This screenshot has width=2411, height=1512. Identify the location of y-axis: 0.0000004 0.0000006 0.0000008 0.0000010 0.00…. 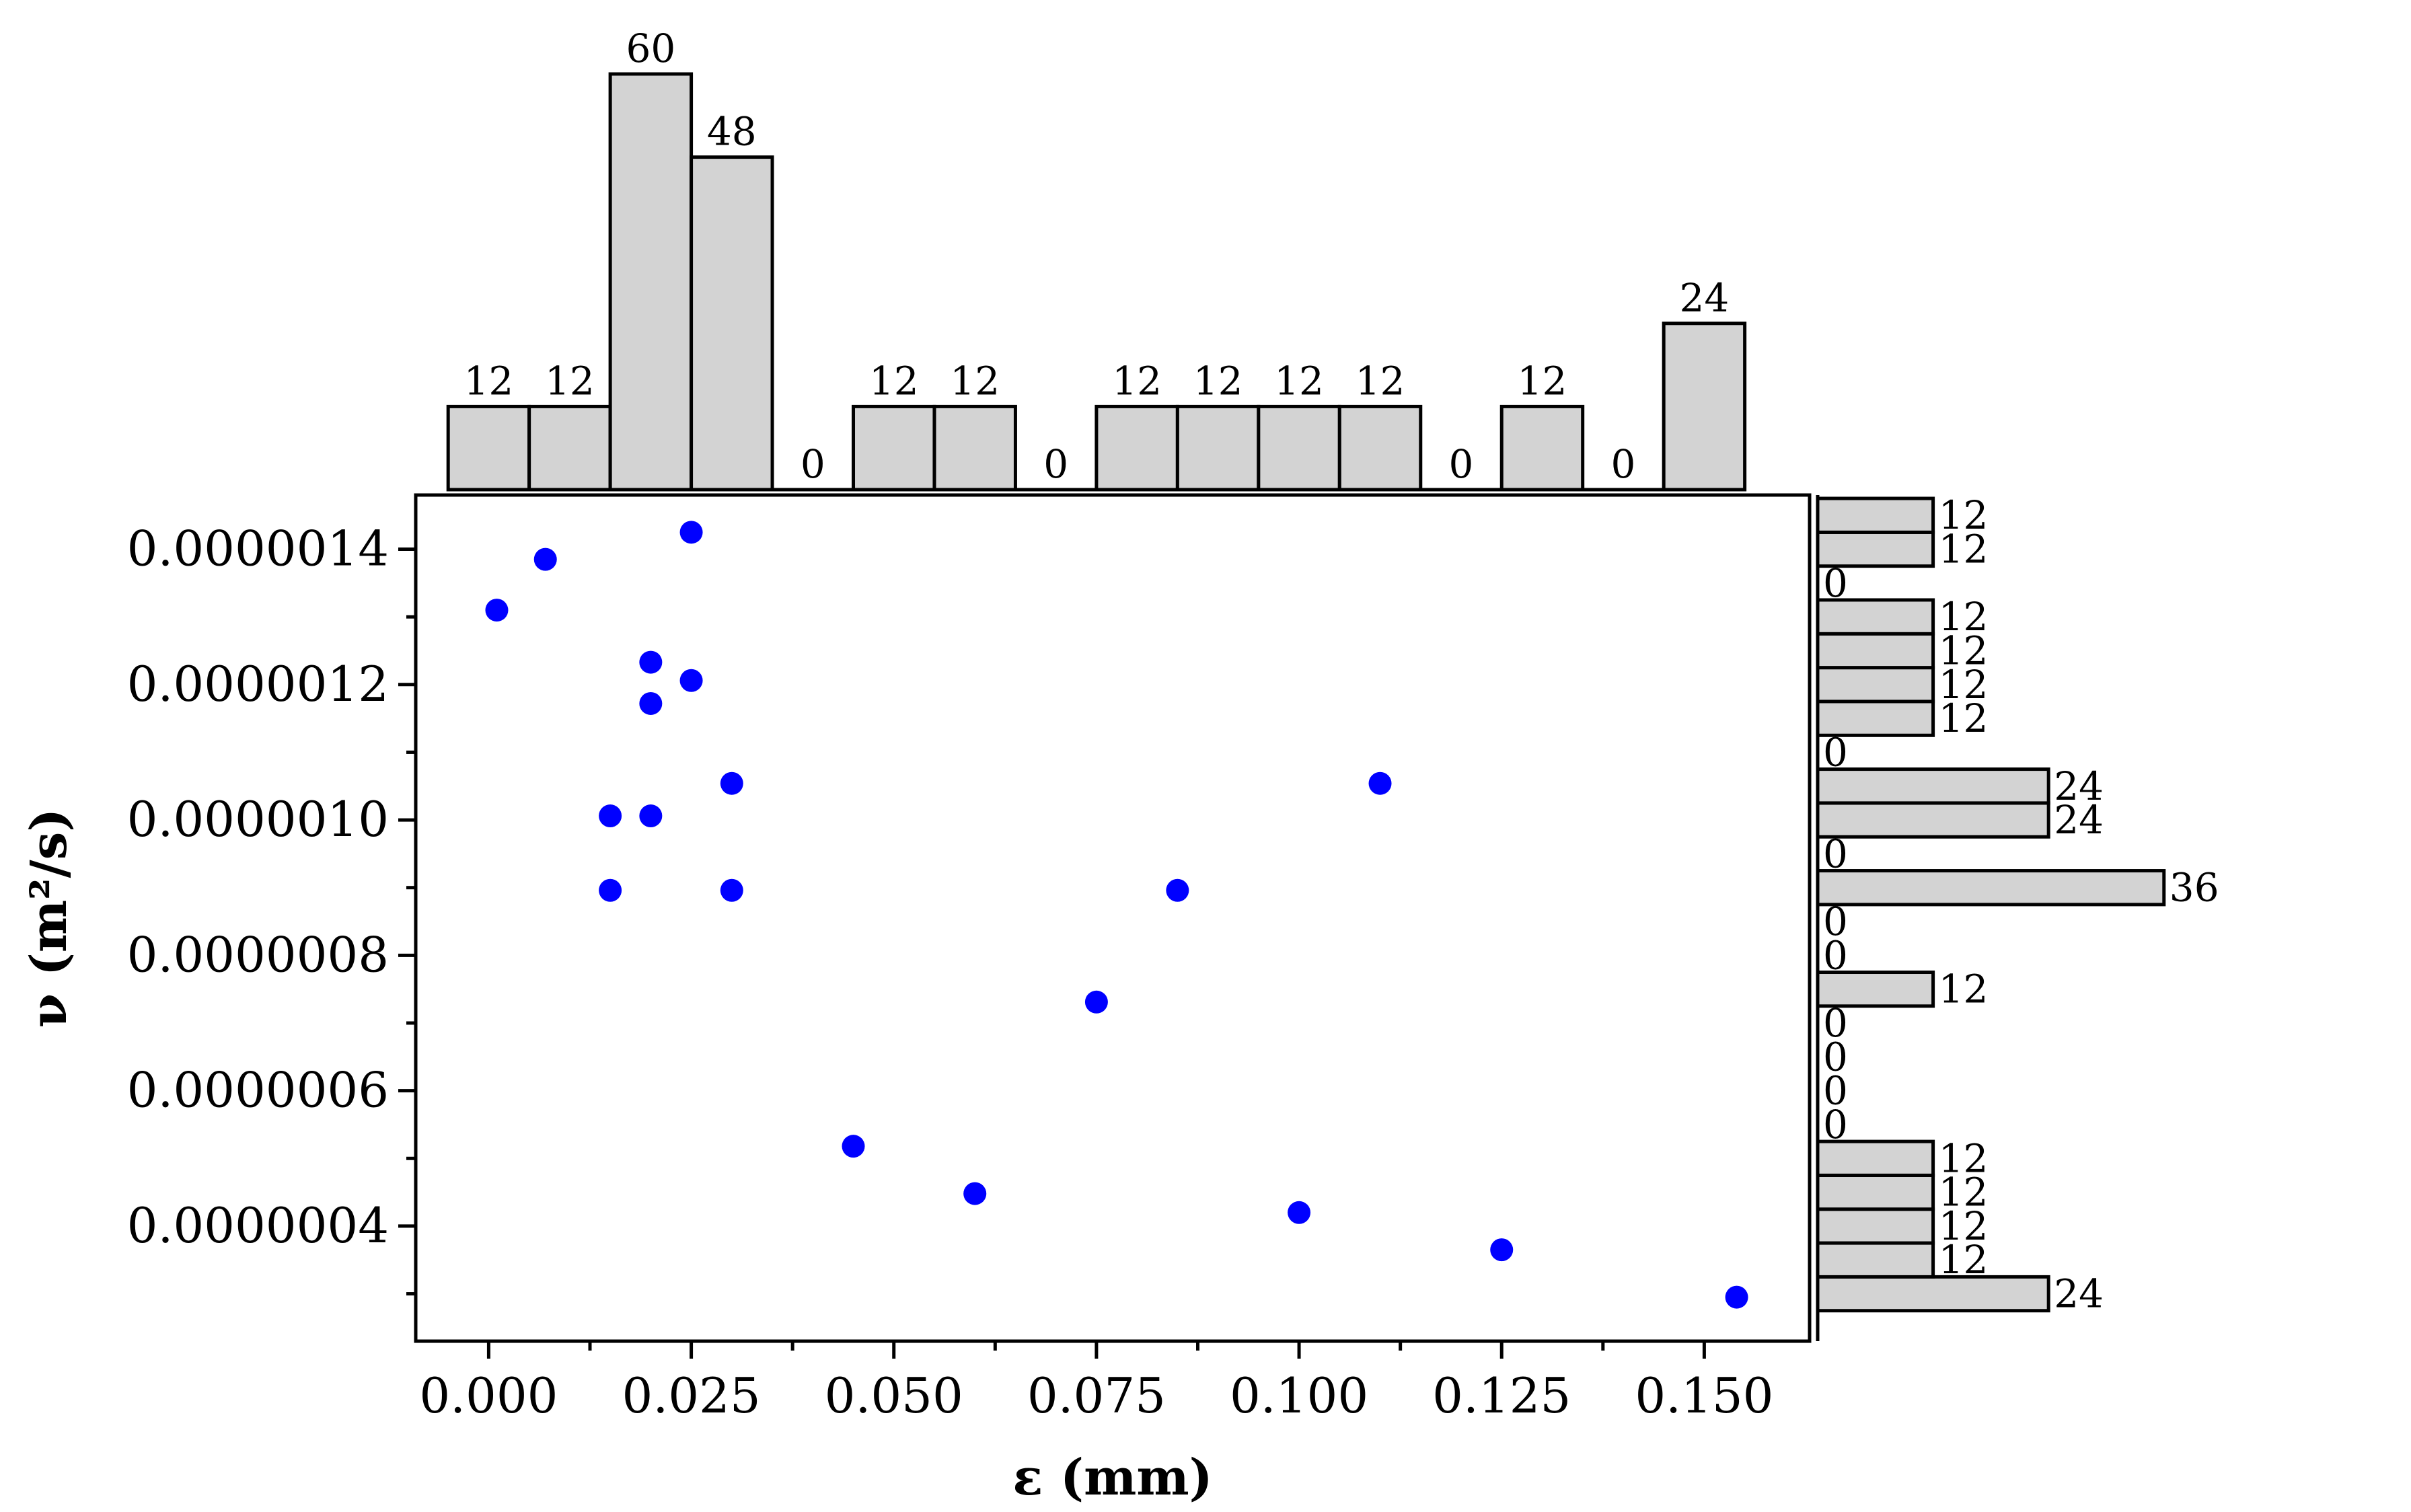
(272, 909).